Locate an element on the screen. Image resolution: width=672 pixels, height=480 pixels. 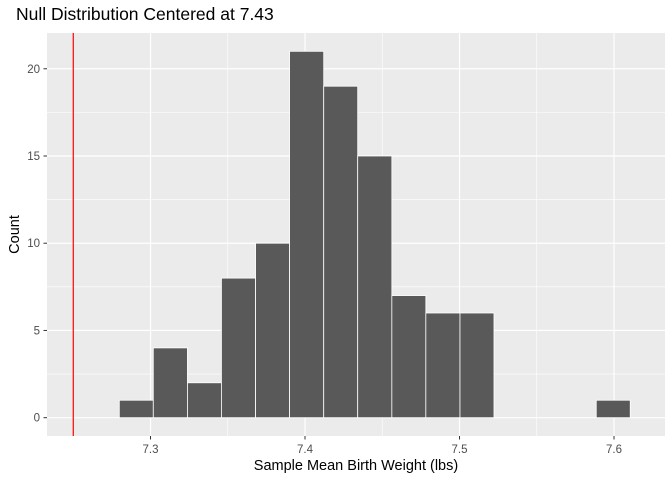
y-tick-label: 5 is located at coordinates (37, 331).